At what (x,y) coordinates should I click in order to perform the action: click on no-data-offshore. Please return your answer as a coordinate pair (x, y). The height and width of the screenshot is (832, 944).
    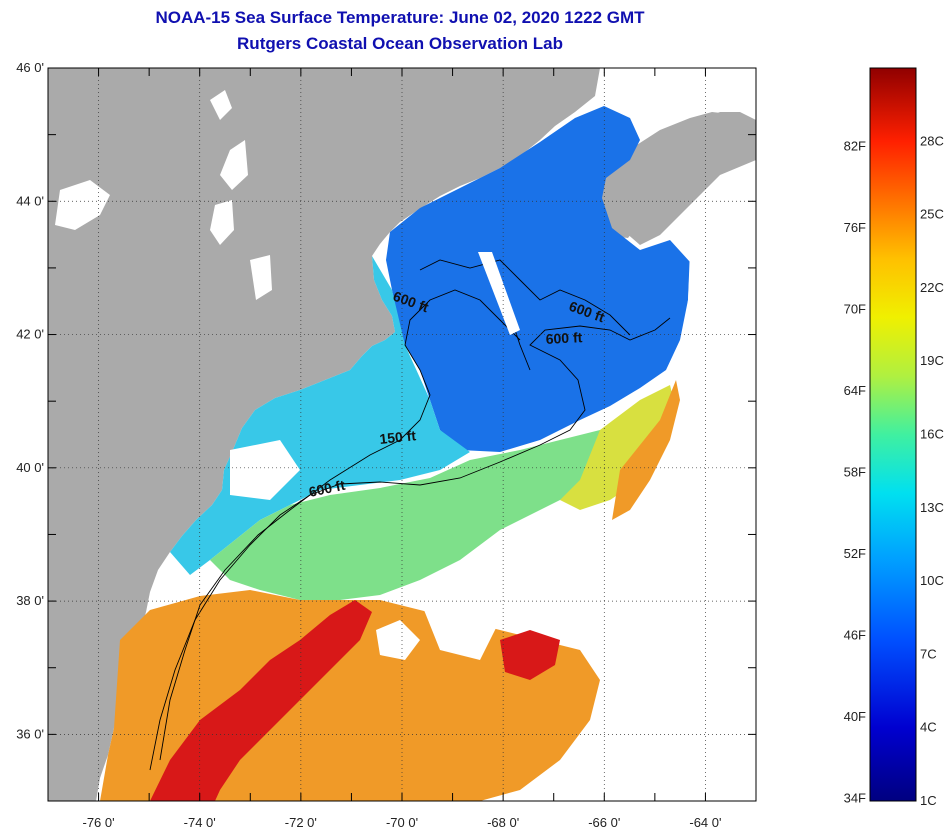
    Looking at the image, I should click on (718, 335).